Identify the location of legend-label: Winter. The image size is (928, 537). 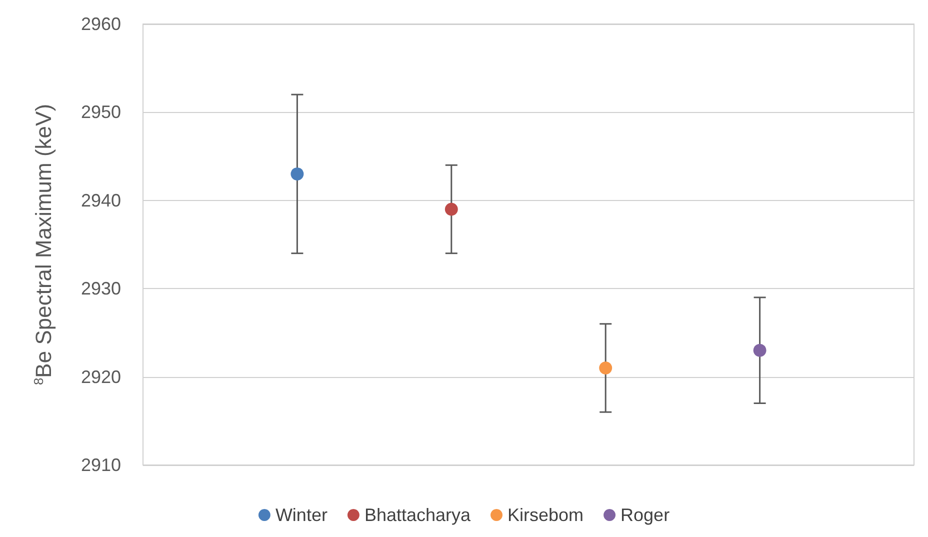
(301, 515).